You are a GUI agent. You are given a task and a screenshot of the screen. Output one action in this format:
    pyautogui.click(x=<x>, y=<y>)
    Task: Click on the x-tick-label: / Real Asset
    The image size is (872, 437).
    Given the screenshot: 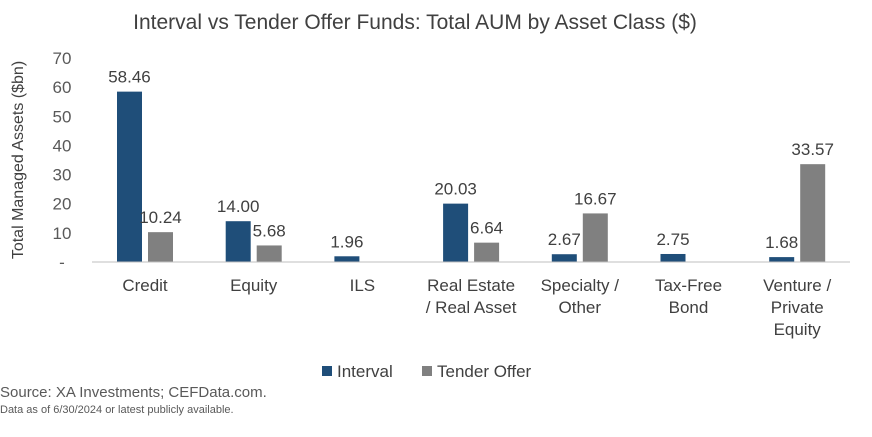 What is the action you would take?
    pyautogui.click(x=471, y=307)
    